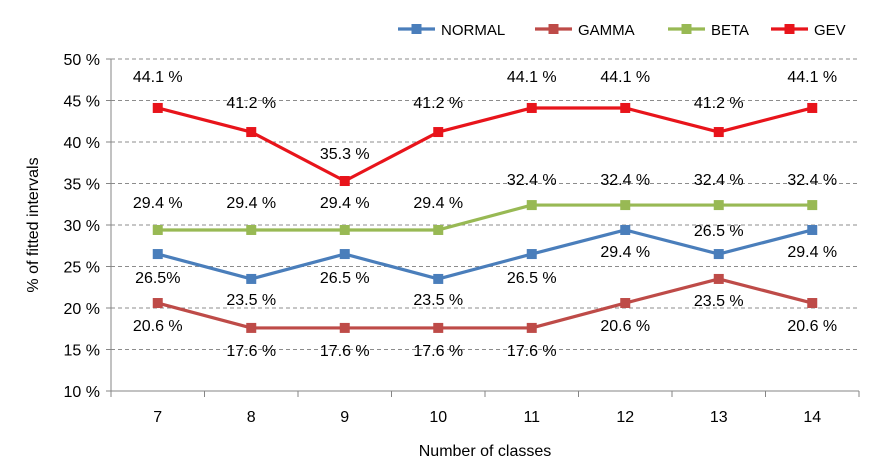 This screenshot has height=475, width=883. Describe the element at coordinates (82, 102) in the screenshot. I see `y-tick-label: 45 %` at that location.